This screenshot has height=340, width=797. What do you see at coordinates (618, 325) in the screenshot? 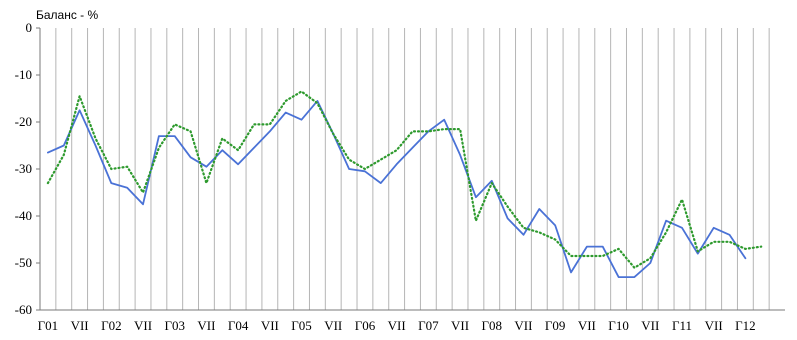
I see `x-tick-label: Г10` at bounding box center [618, 325].